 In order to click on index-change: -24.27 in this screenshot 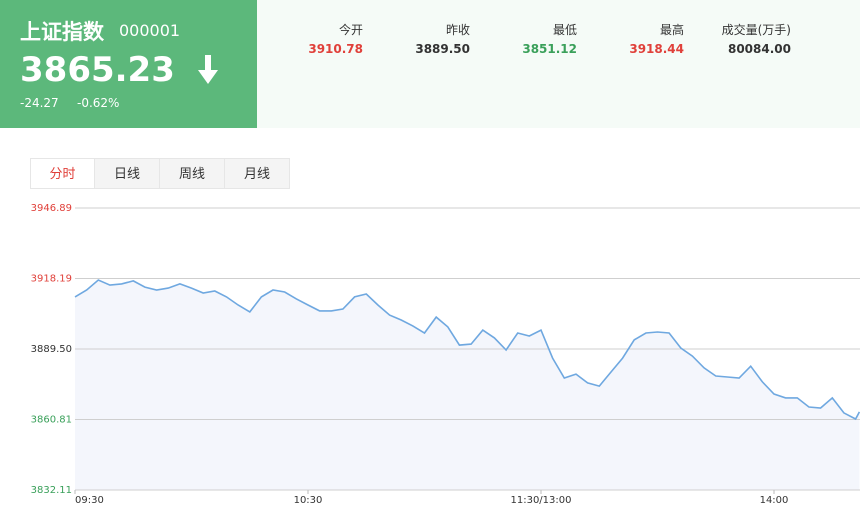, I will do `click(39, 103)`.